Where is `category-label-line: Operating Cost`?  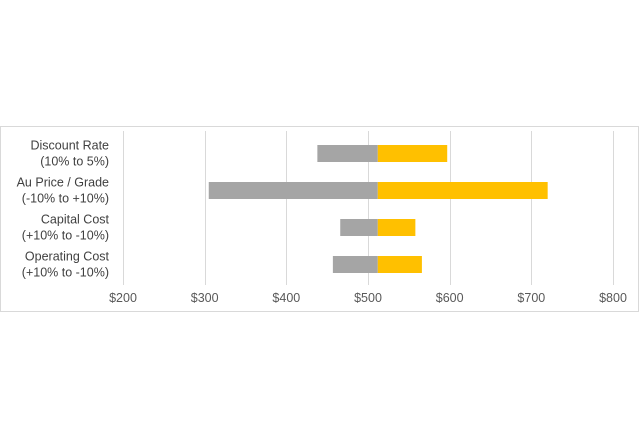
category-label-line: Operating Cost is located at coordinates (67, 257).